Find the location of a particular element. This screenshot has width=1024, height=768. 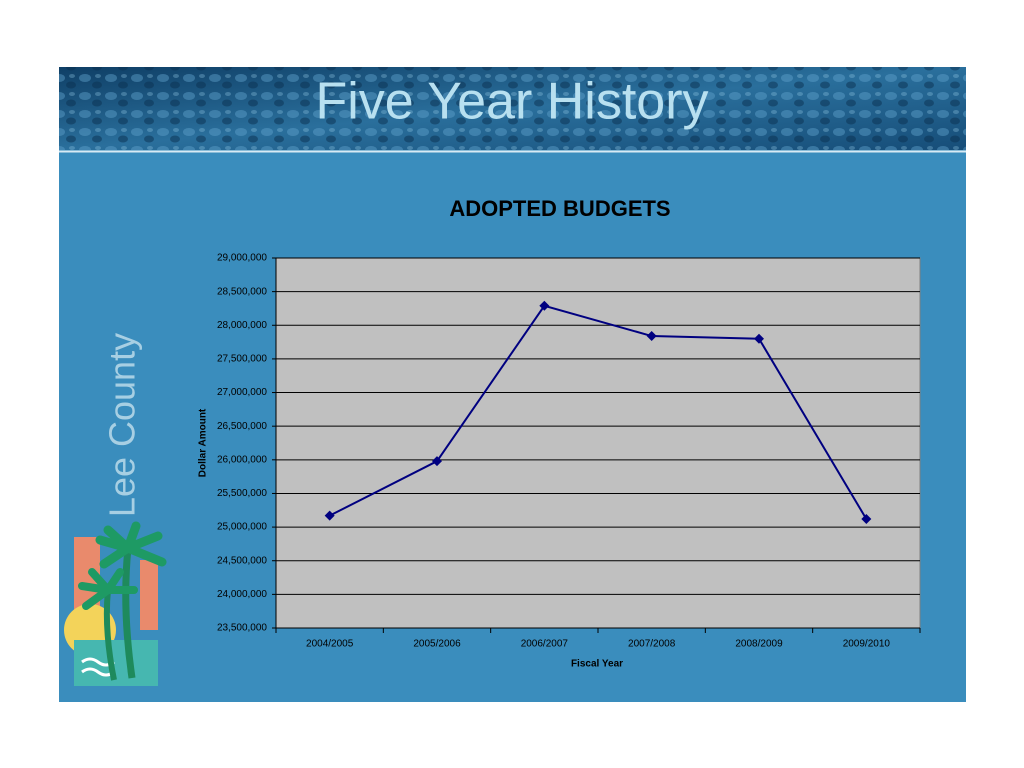

y-tick-label: 27,500,000 is located at coordinates (242, 359).